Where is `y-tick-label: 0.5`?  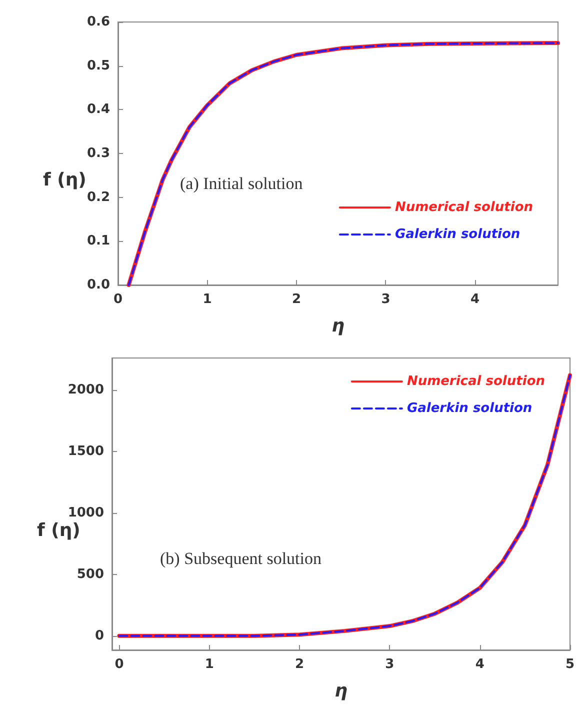
y-tick-label: 0.5 is located at coordinates (98, 66).